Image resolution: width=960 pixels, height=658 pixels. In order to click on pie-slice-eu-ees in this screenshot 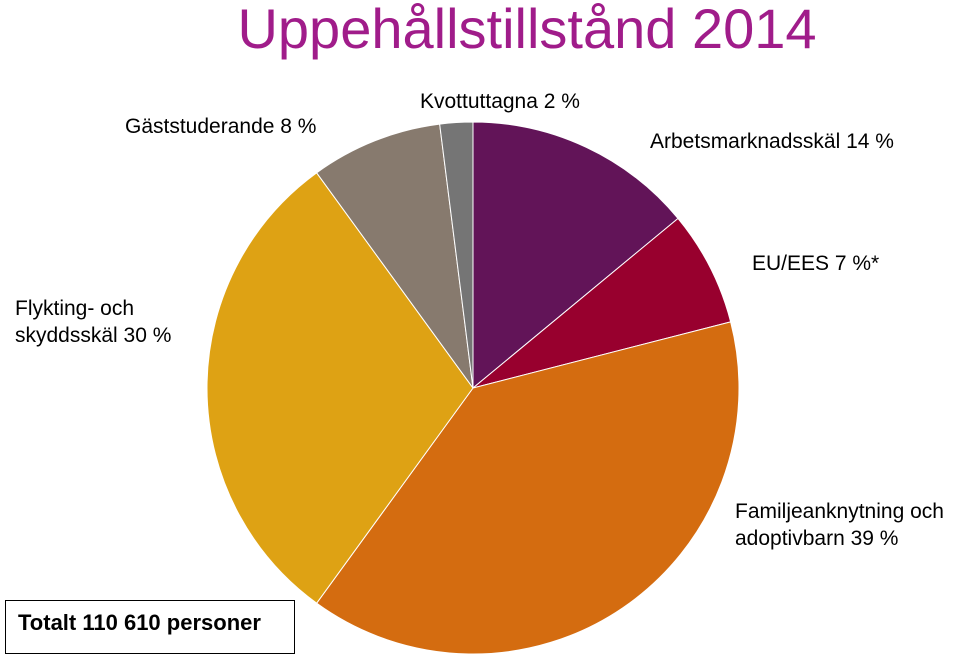, I will do `click(602, 303)`.